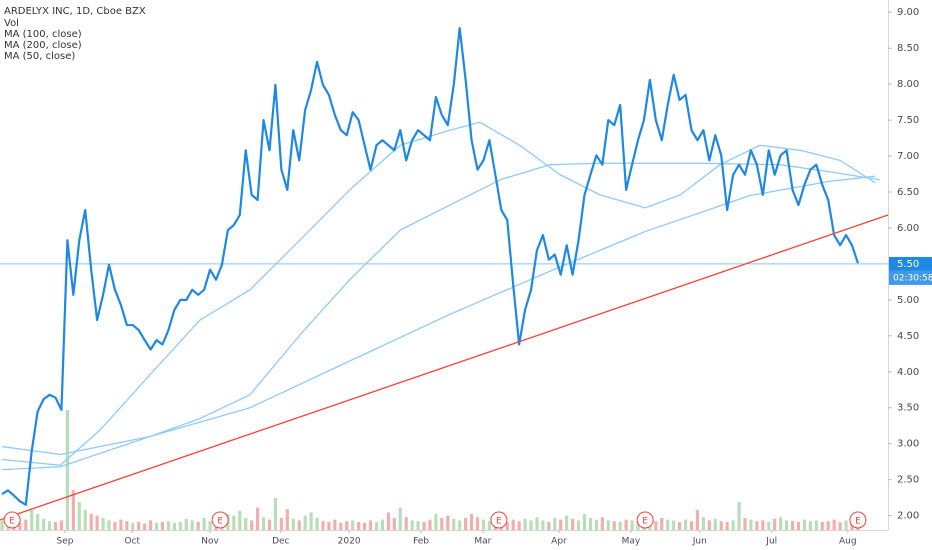 The height and width of the screenshot is (550, 932). Describe the element at coordinates (349, 542) in the screenshot. I see `x-tick-label: 2020` at that location.